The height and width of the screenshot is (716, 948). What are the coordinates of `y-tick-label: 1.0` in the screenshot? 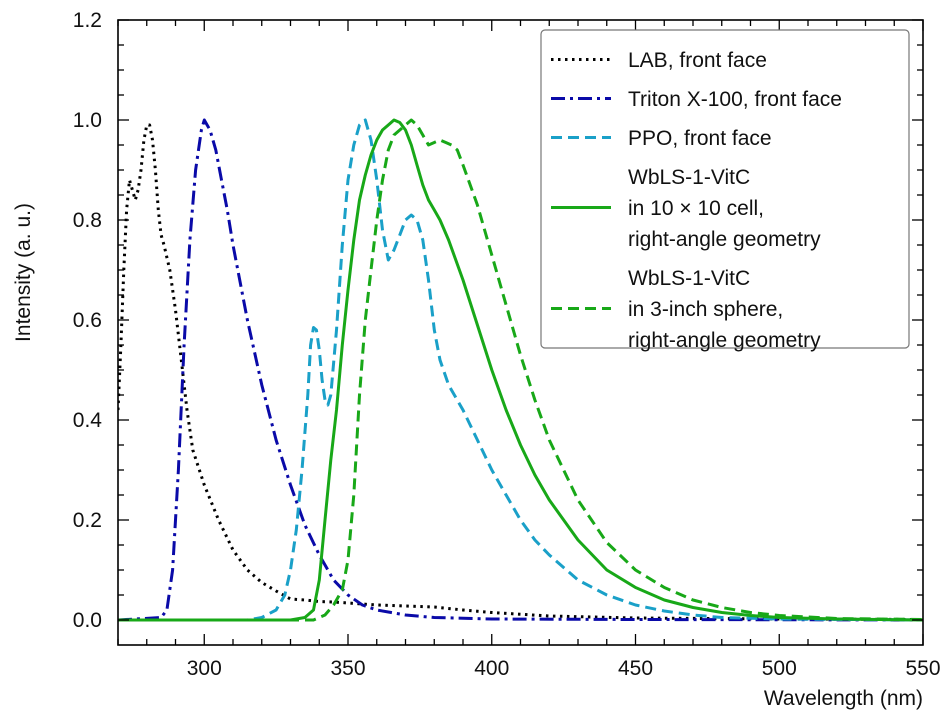 It's located at (87, 120).